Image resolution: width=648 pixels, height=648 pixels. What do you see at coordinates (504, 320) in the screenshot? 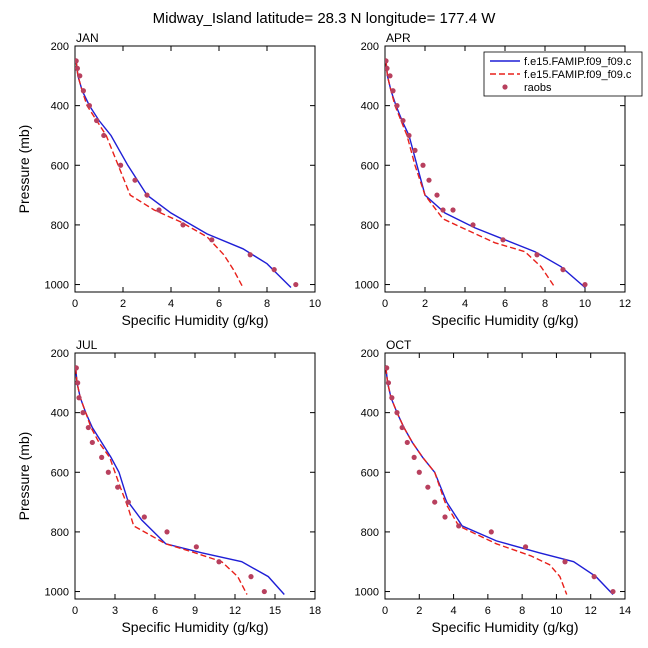
I see `x-axis-label: Specific Humidity (g/kg)` at bounding box center [504, 320].